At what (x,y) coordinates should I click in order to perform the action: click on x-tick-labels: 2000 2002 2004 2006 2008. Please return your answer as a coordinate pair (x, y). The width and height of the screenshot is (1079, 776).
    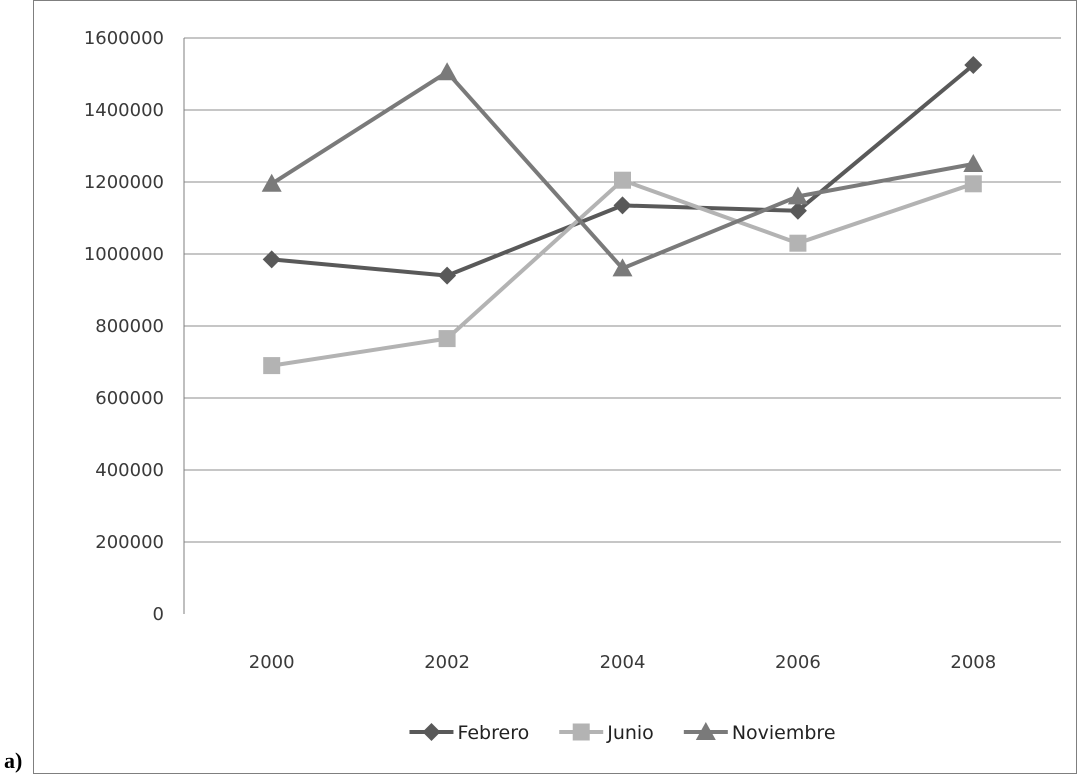
    Looking at the image, I should click on (622, 662).